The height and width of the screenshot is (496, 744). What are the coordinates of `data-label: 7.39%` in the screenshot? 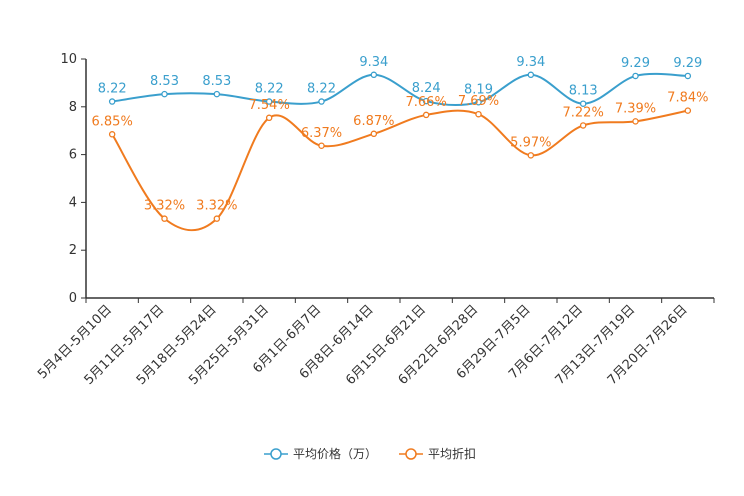 It's located at (635, 108).